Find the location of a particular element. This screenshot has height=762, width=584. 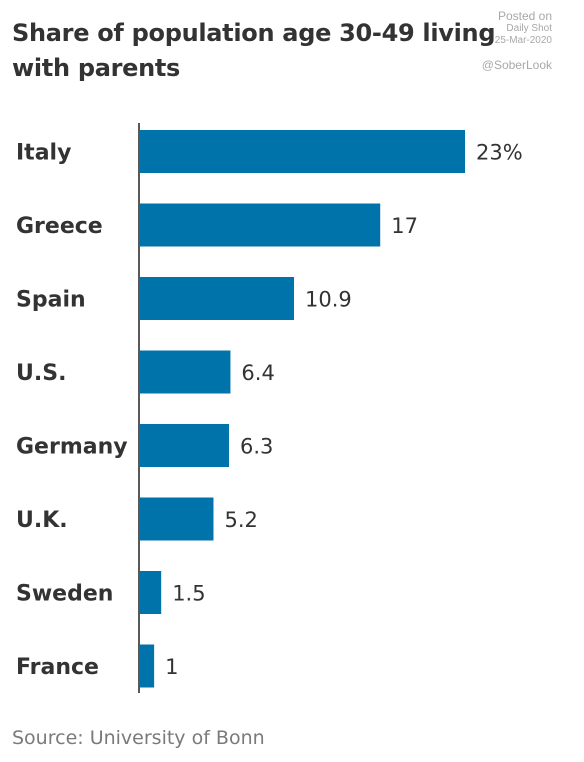

bar-greece is located at coordinates (260, 225).